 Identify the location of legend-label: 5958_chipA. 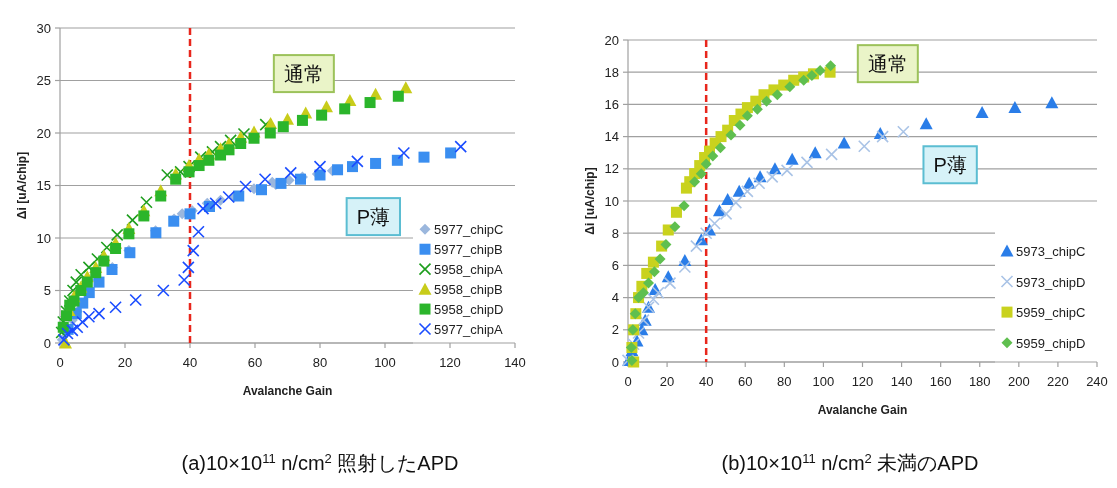
(468, 270).